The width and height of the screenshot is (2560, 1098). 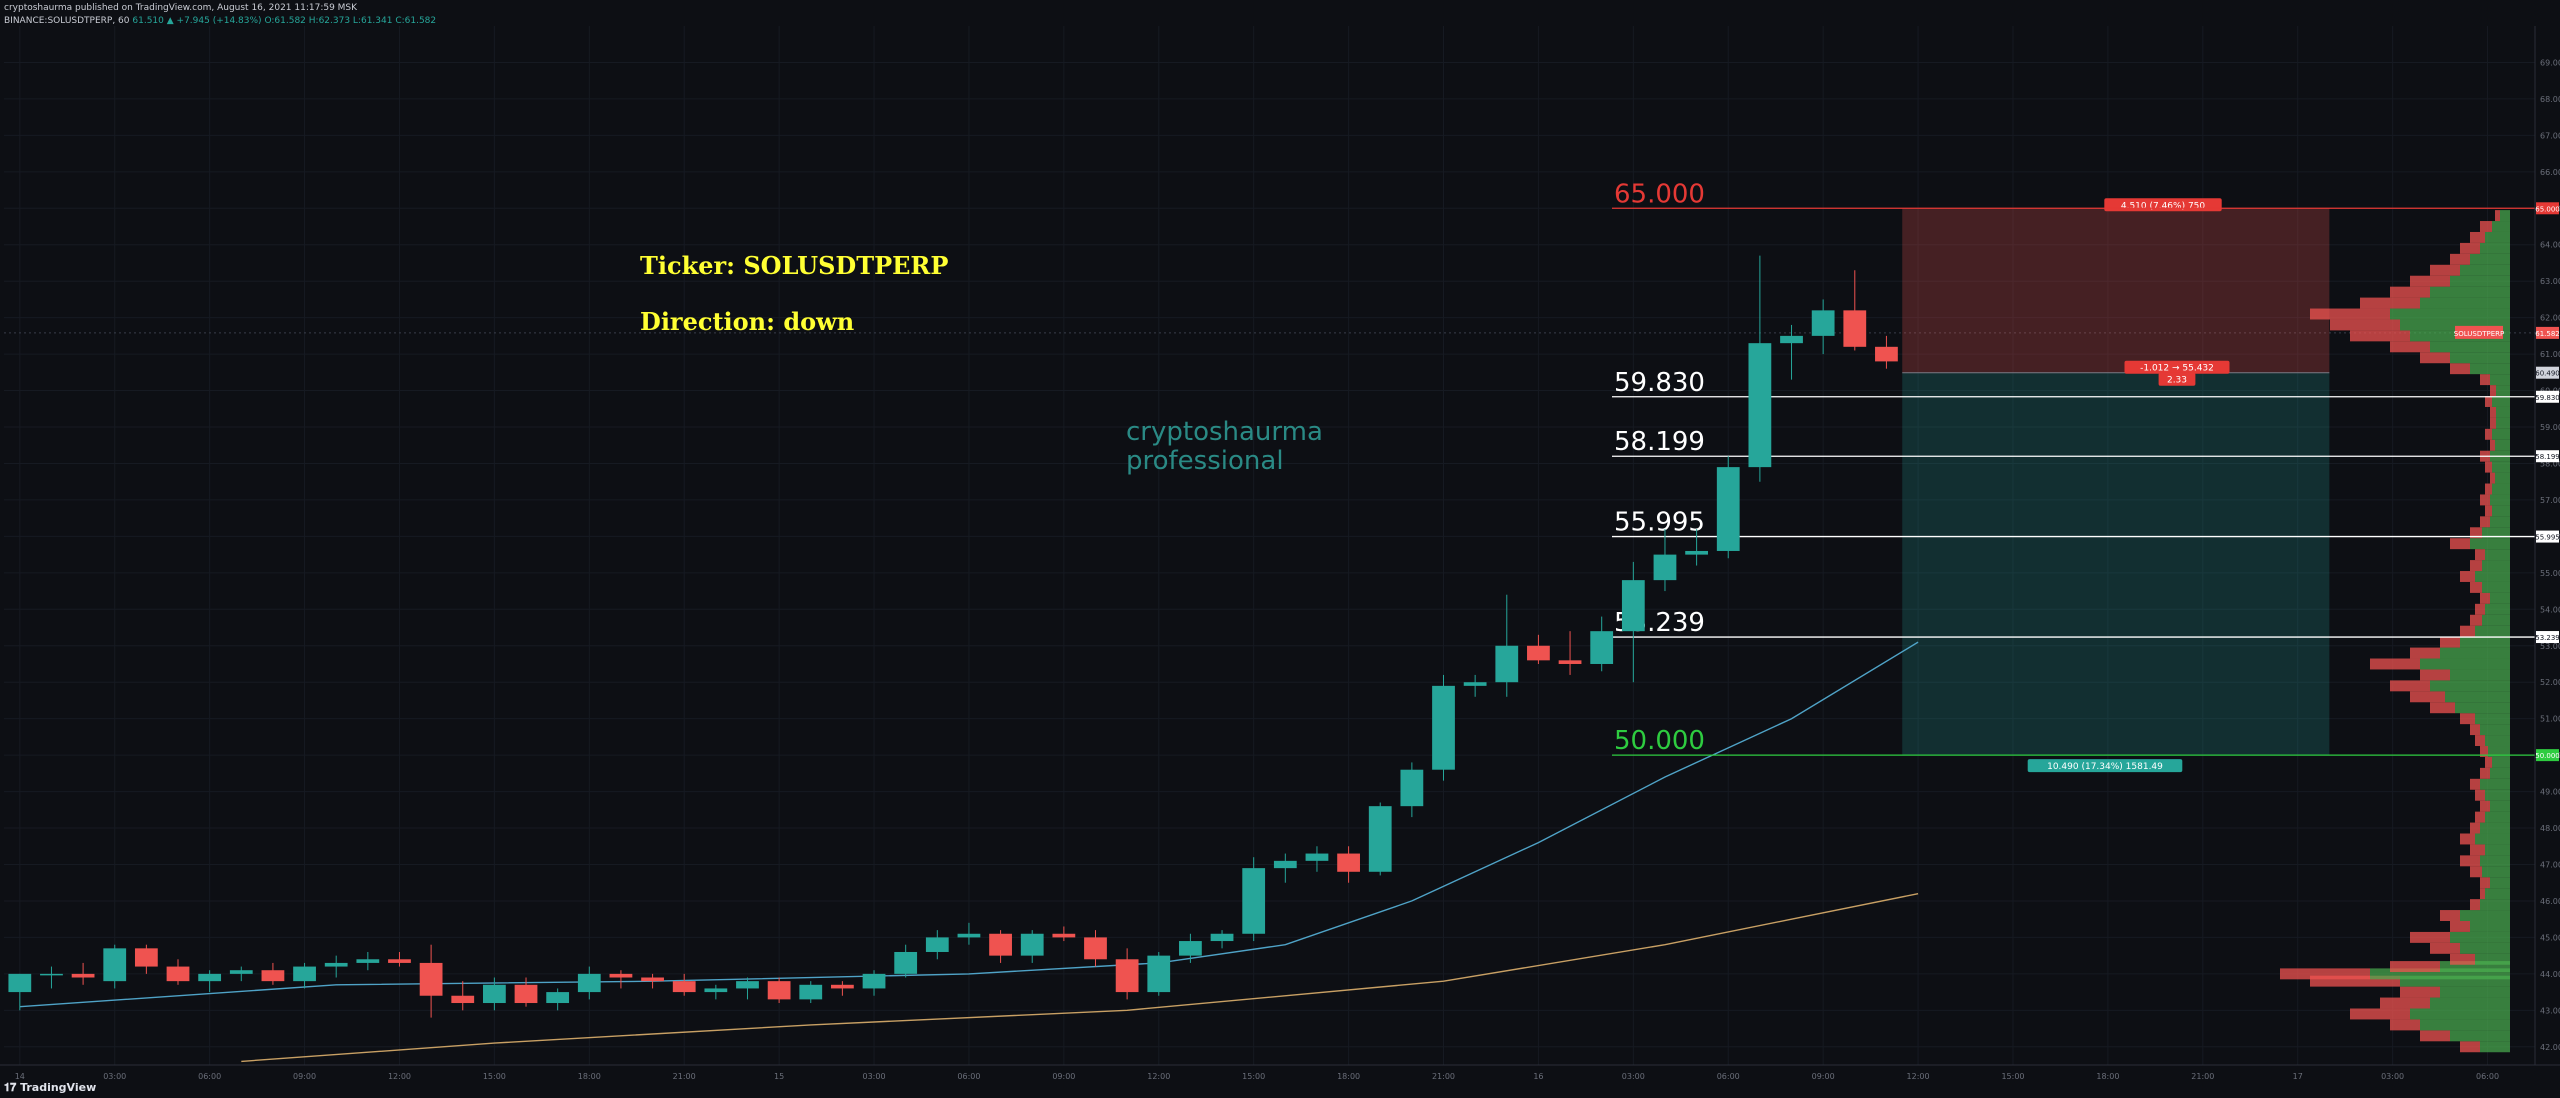 I want to click on take-profit-zone, so click(x=2116, y=564).